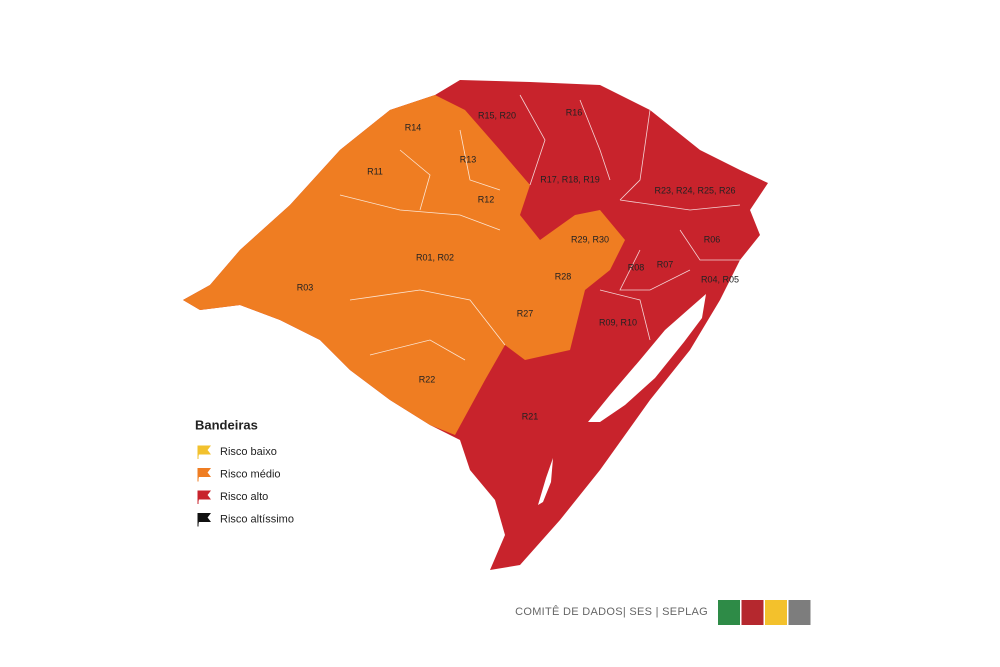 Image resolution: width=1000 pixels, height=667 pixels. What do you see at coordinates (530, 416) in the screenshot?
I see `region-label: R21` at bounding box center [530, 416].